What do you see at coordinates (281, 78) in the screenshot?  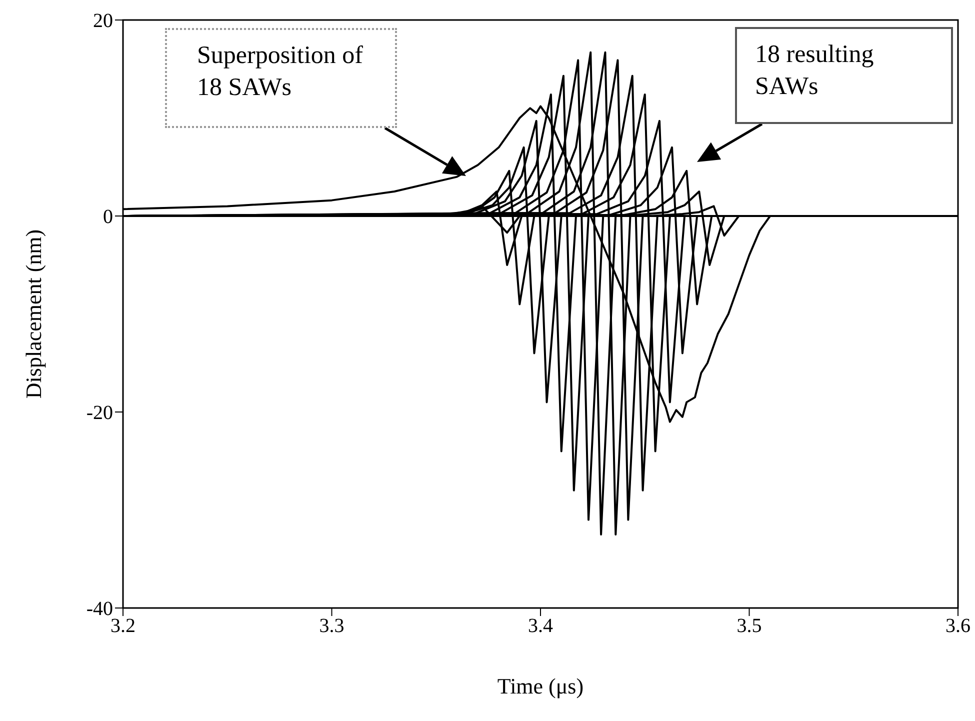 I see `annotation: Superposition of 18 SAWs` at bounding box center [281, 78].